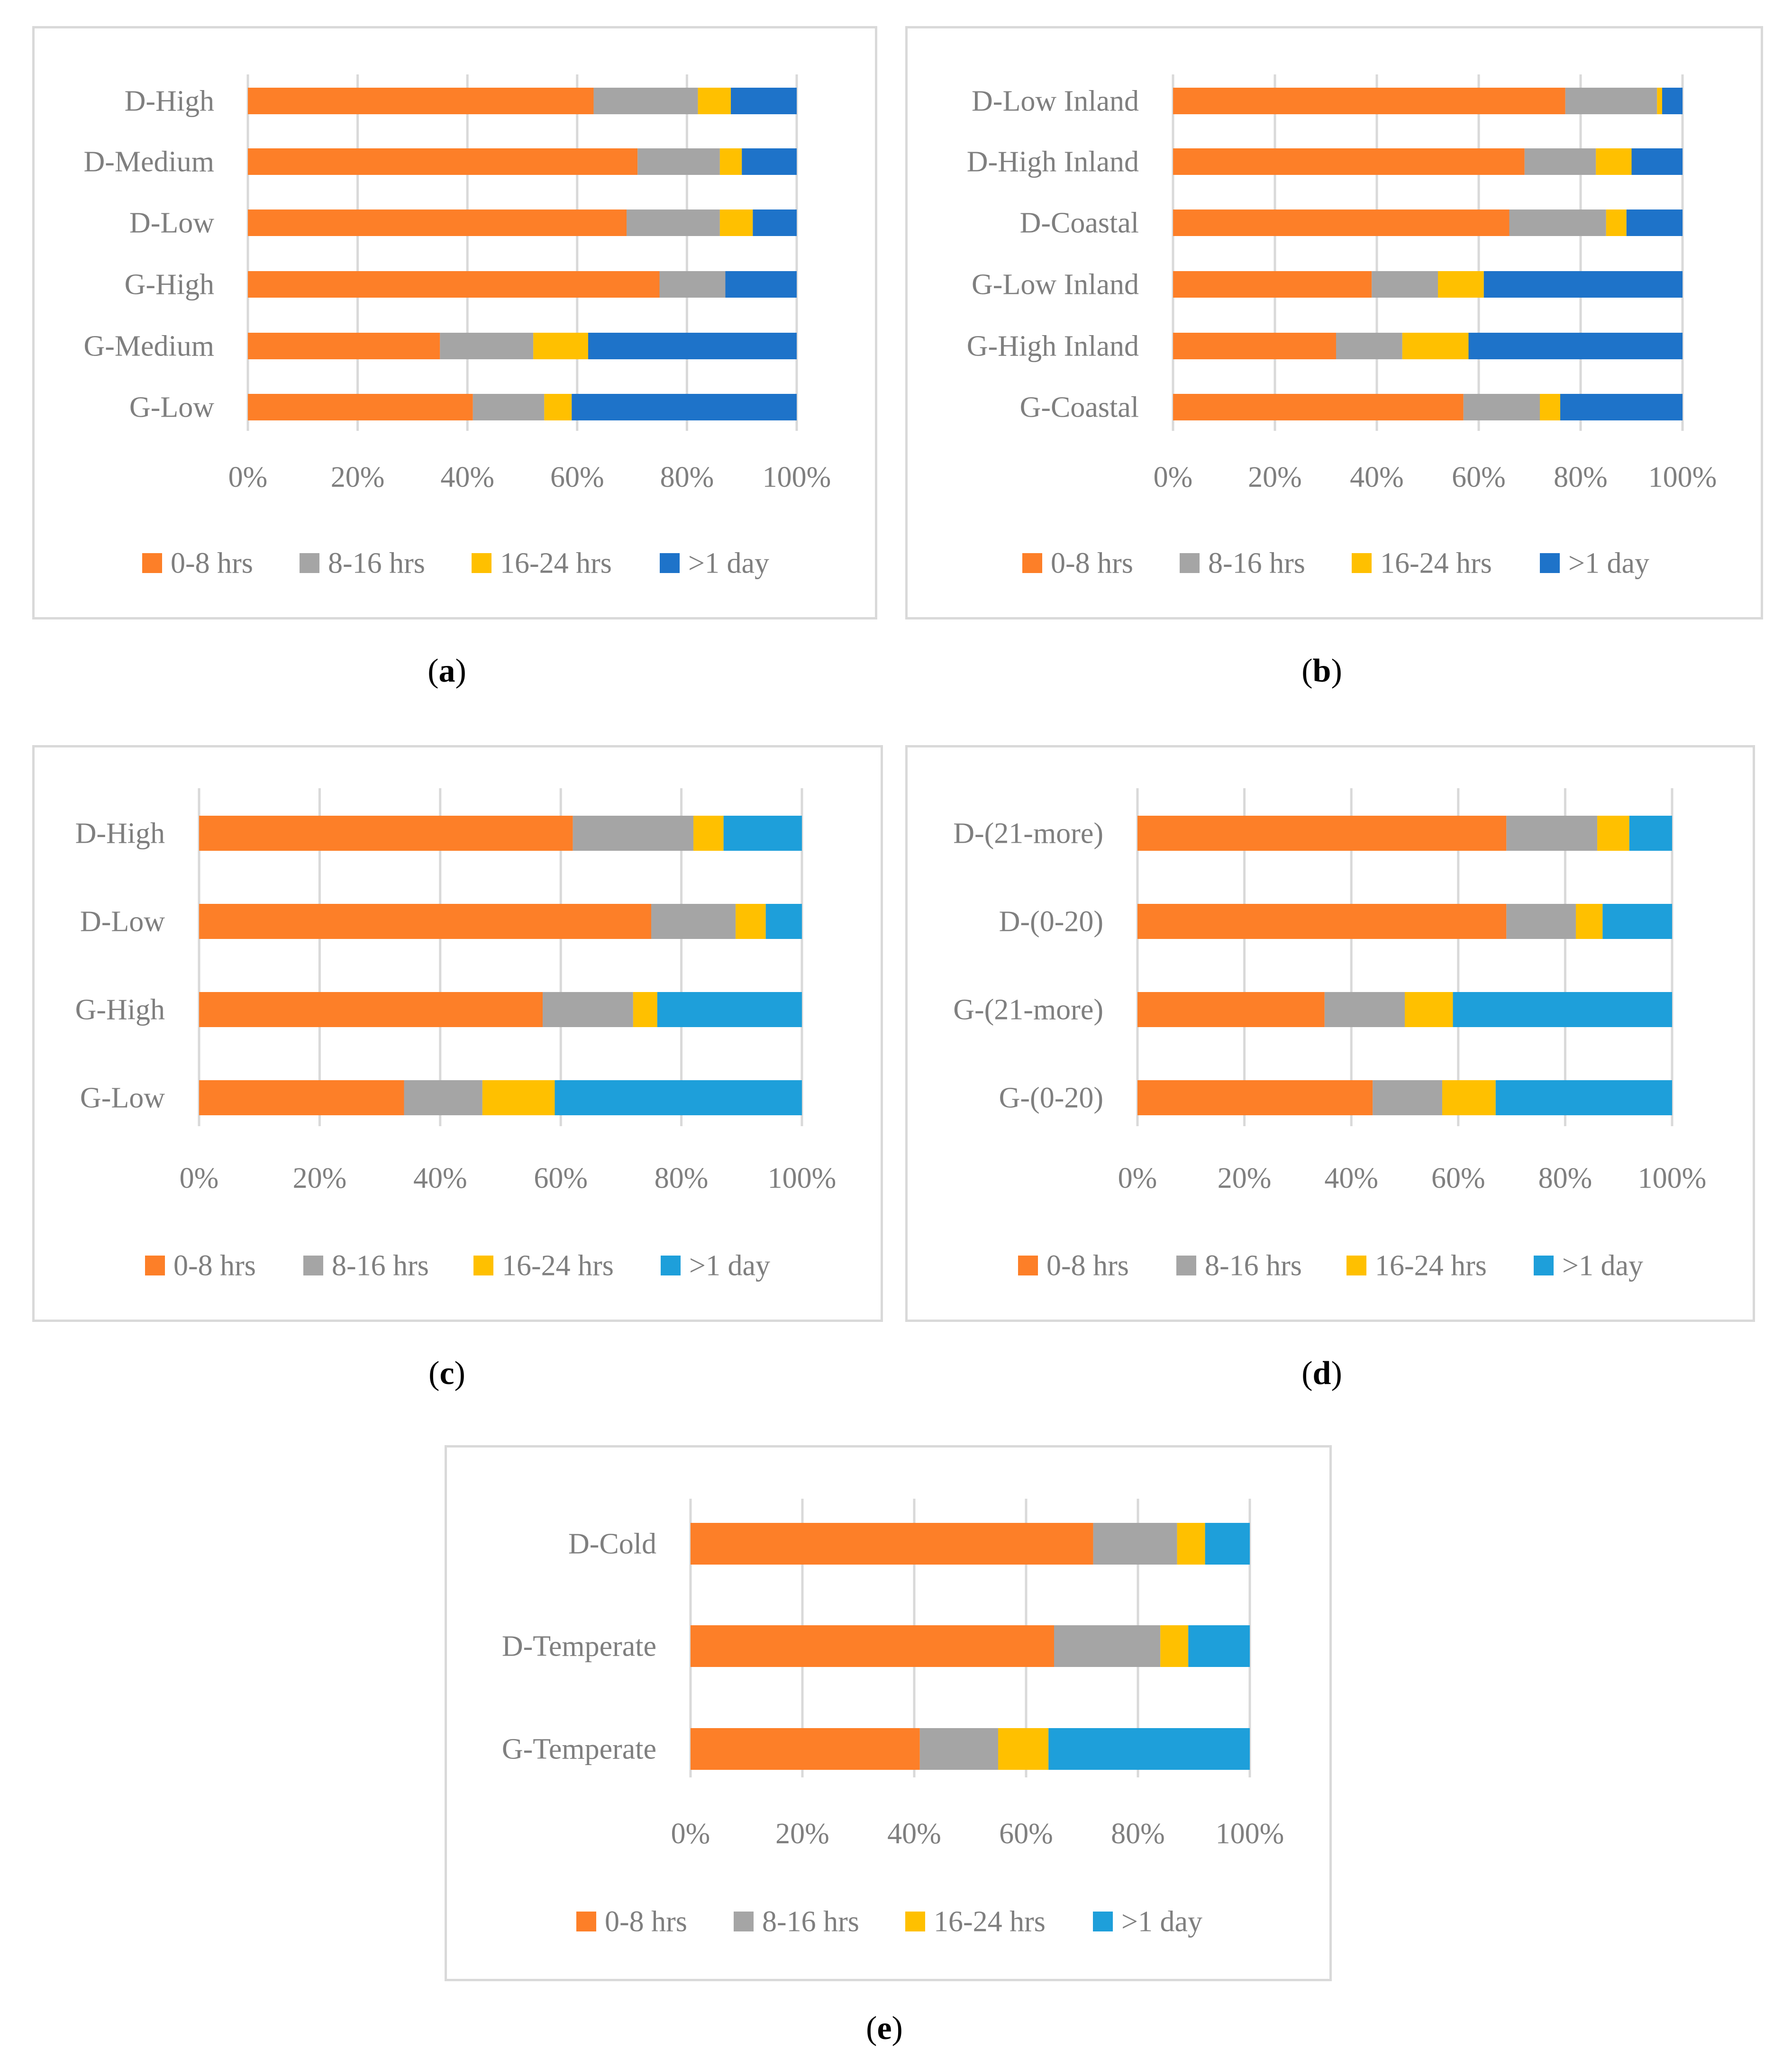 Image resolution: width=1792 pixels, height=2067 pixels. I want to click on chart-d-category-label: D-(0-20), so click(1051, 922).